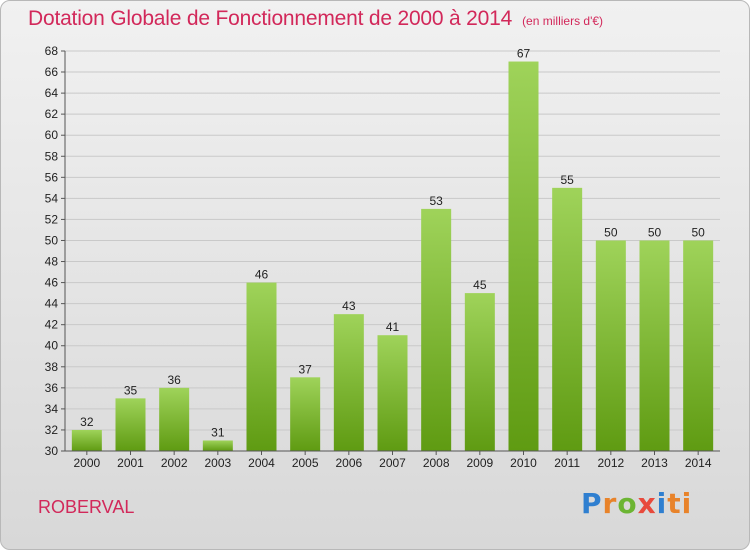 The width and height of the screenshot is (750, 550). Describe the element at coordinates (392, 463) in the screenshot. I see `x-tick-label: 2007` at that location.